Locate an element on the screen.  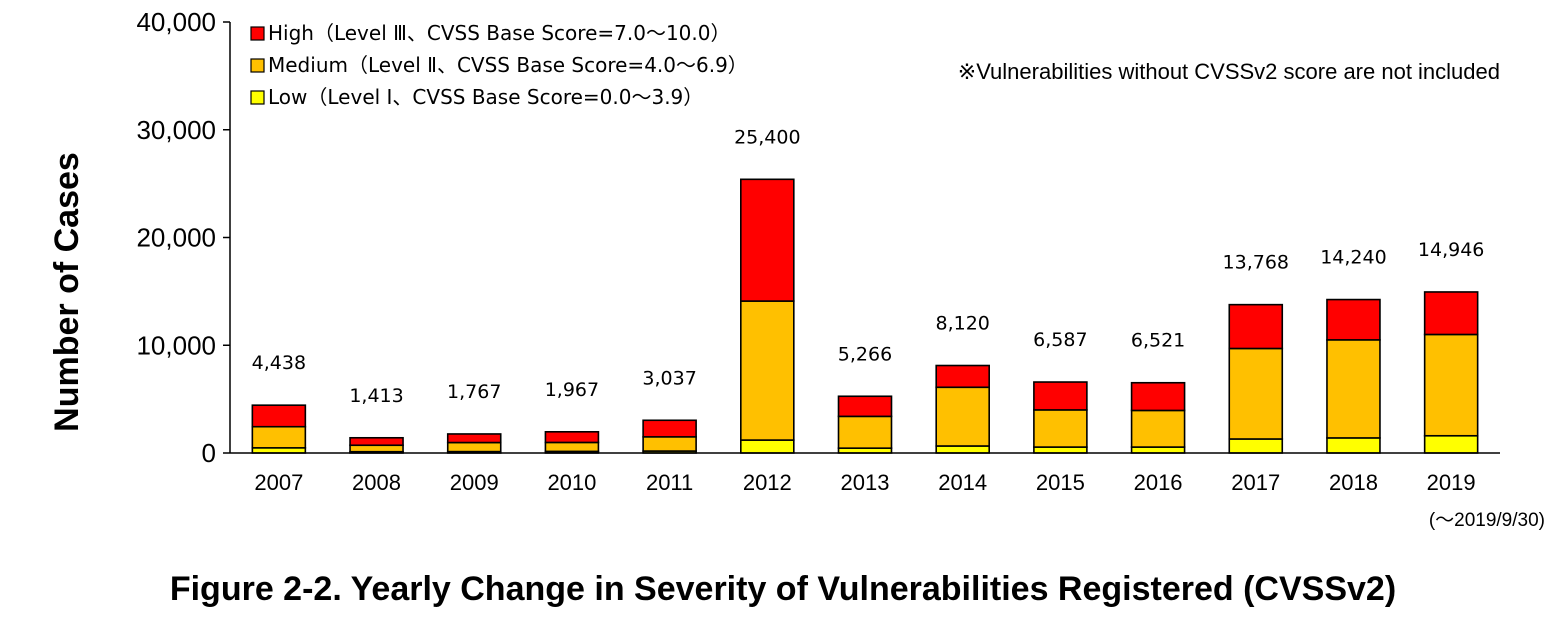
x-tick-label: 2016 is located at coordinates (1158, 482).